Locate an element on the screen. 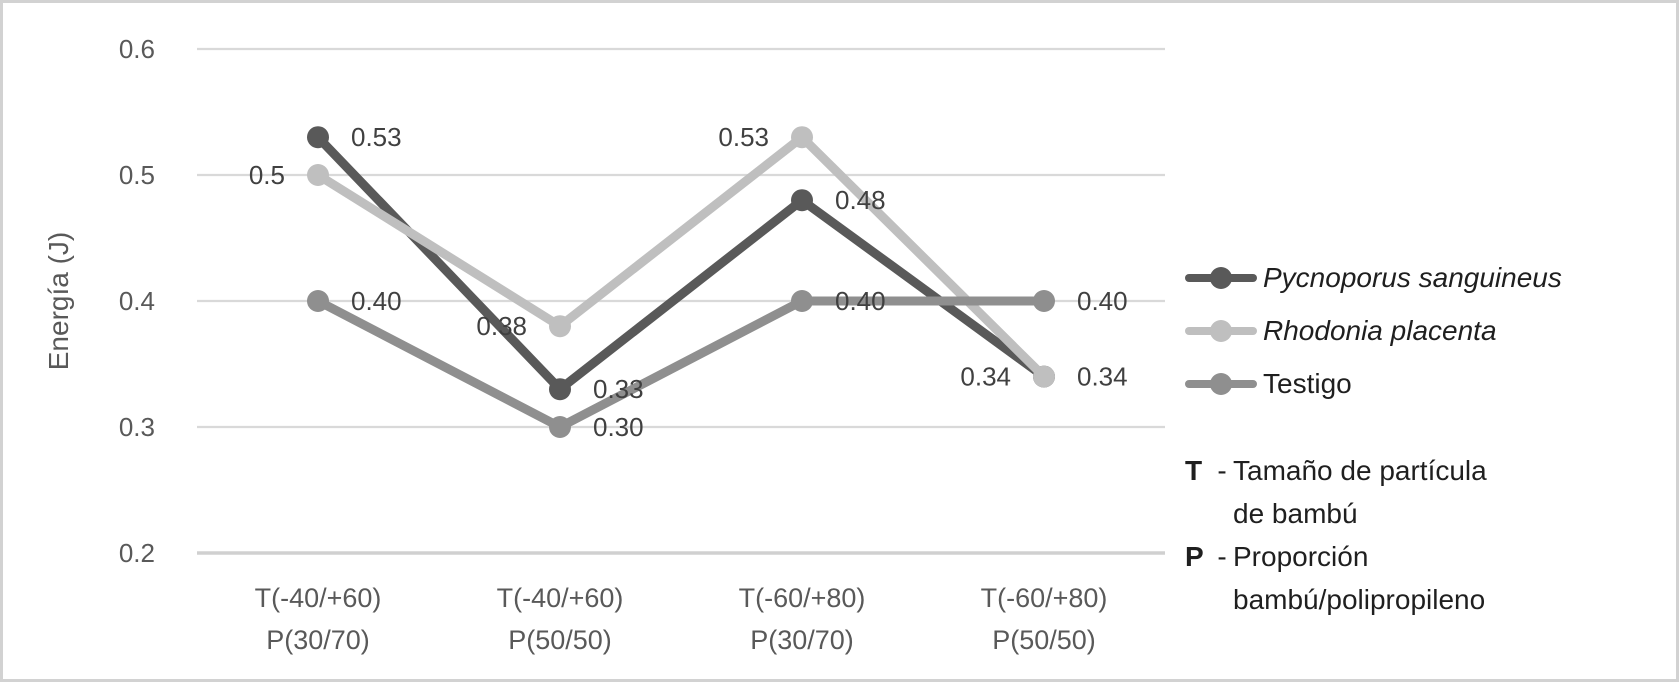 This screenshot has height=682, width=1679. legend-item-rhodonia-placenta: Rhodonia placenta is located at coordinates (1420, 331).